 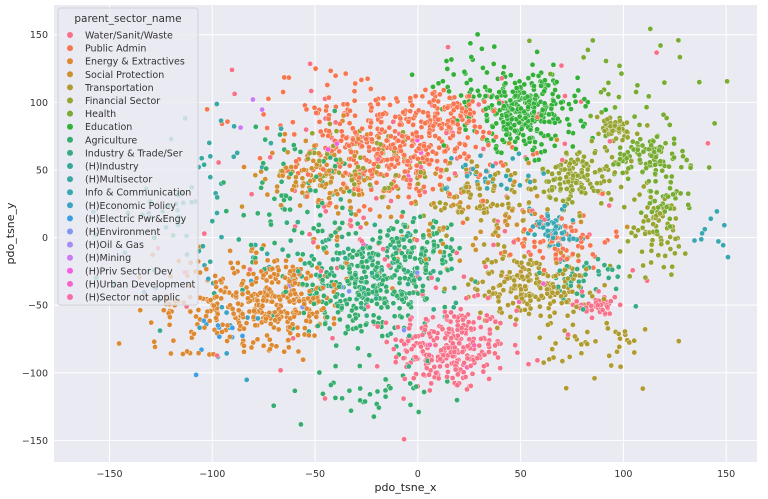 I want to click on legend-marker, so click(x=70, y=48).